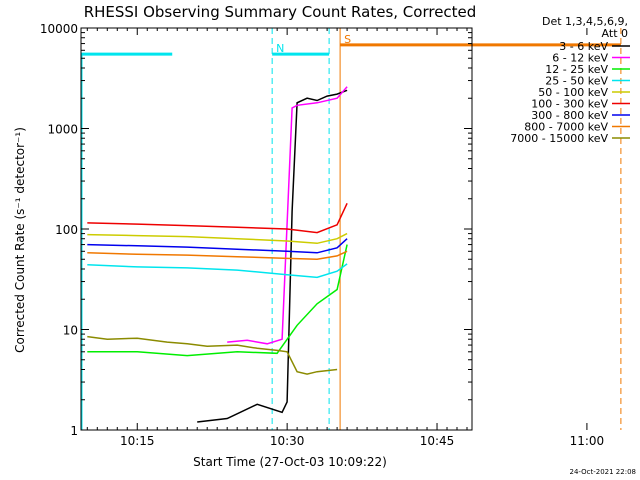 The width and height of the screenshot is (640, 480). Describe the element at coordinates (20, 240) in the screenshot. I see `y-axis-label: Corrected Count Rate (s⁻¹ detector⁻¹)` at that location.